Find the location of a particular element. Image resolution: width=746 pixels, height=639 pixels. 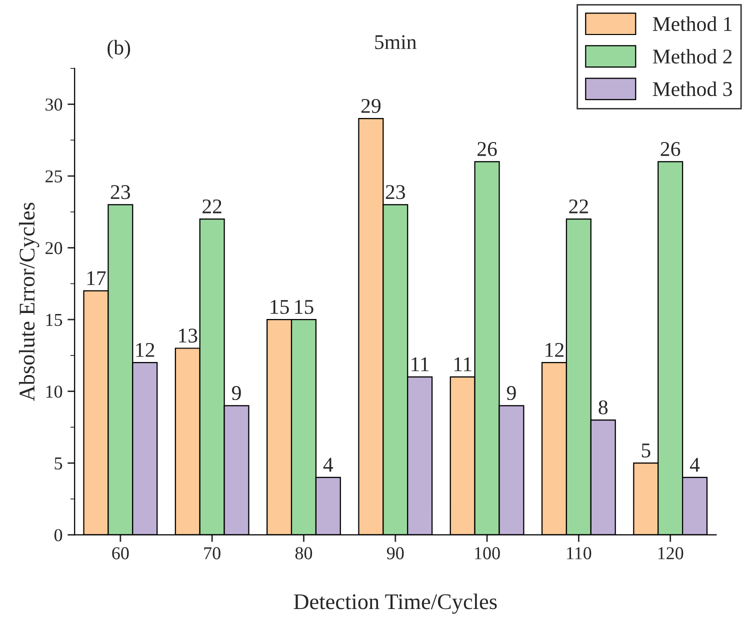

x-tick-label: 110 is located at coordinates (579, 553).